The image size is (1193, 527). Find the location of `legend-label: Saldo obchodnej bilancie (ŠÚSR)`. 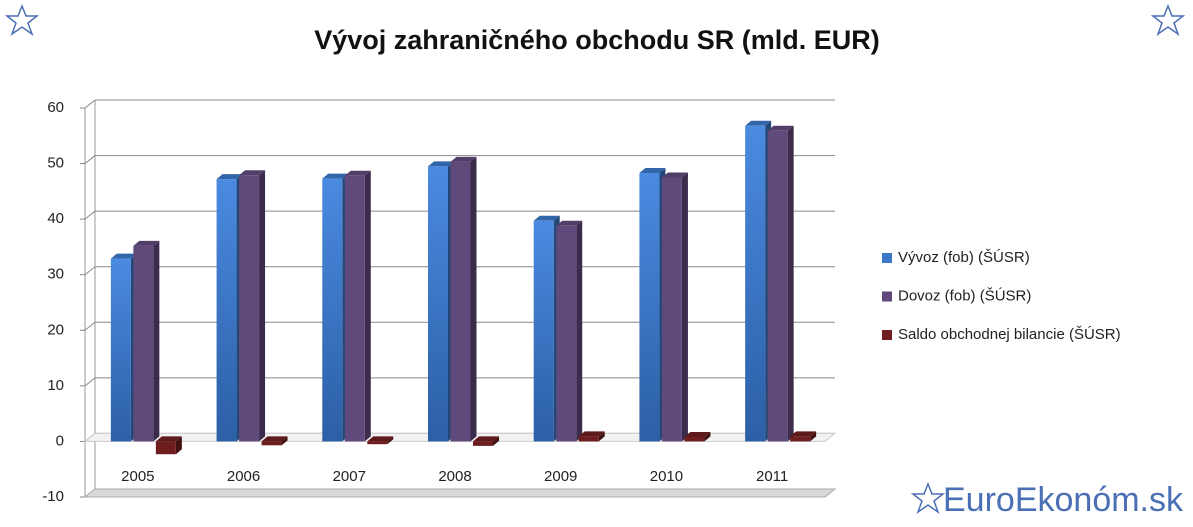

legend-label: Saldo obchodnej bilancie (ŠÚSR) is located at coordinates (1009, 334).